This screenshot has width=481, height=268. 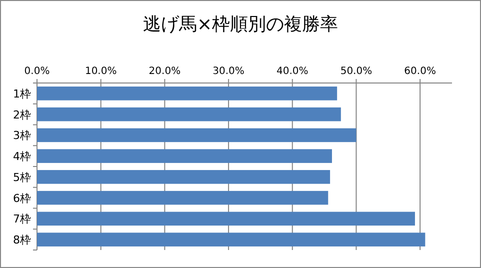 What do you see at coordinates (22, 219) in the screenshot?
I see `y-tick-label: 7枠` at bounding box center [22, 219].